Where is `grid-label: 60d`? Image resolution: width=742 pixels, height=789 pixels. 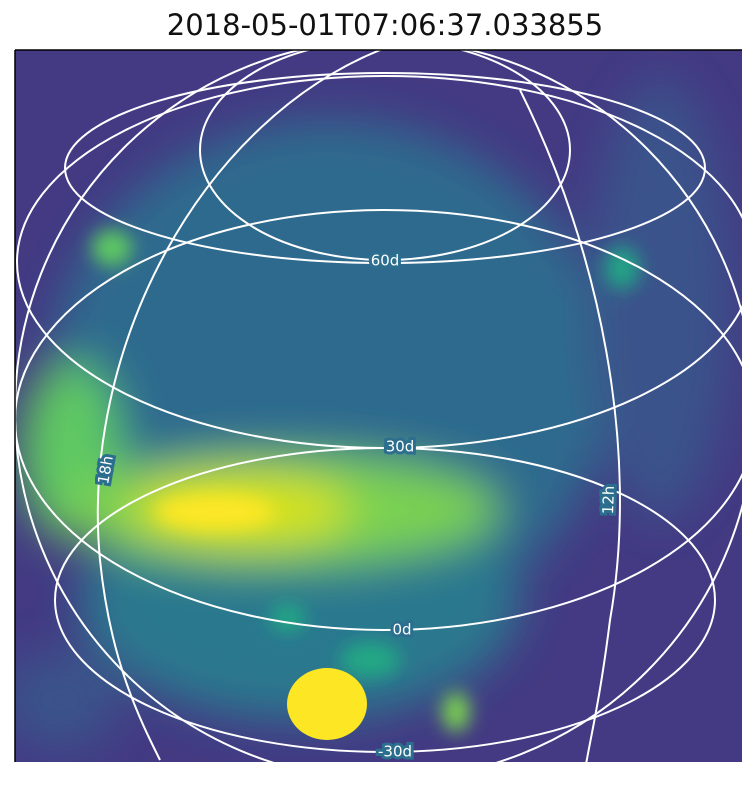 grid-label: 60d is located at coordinates (385, 261).